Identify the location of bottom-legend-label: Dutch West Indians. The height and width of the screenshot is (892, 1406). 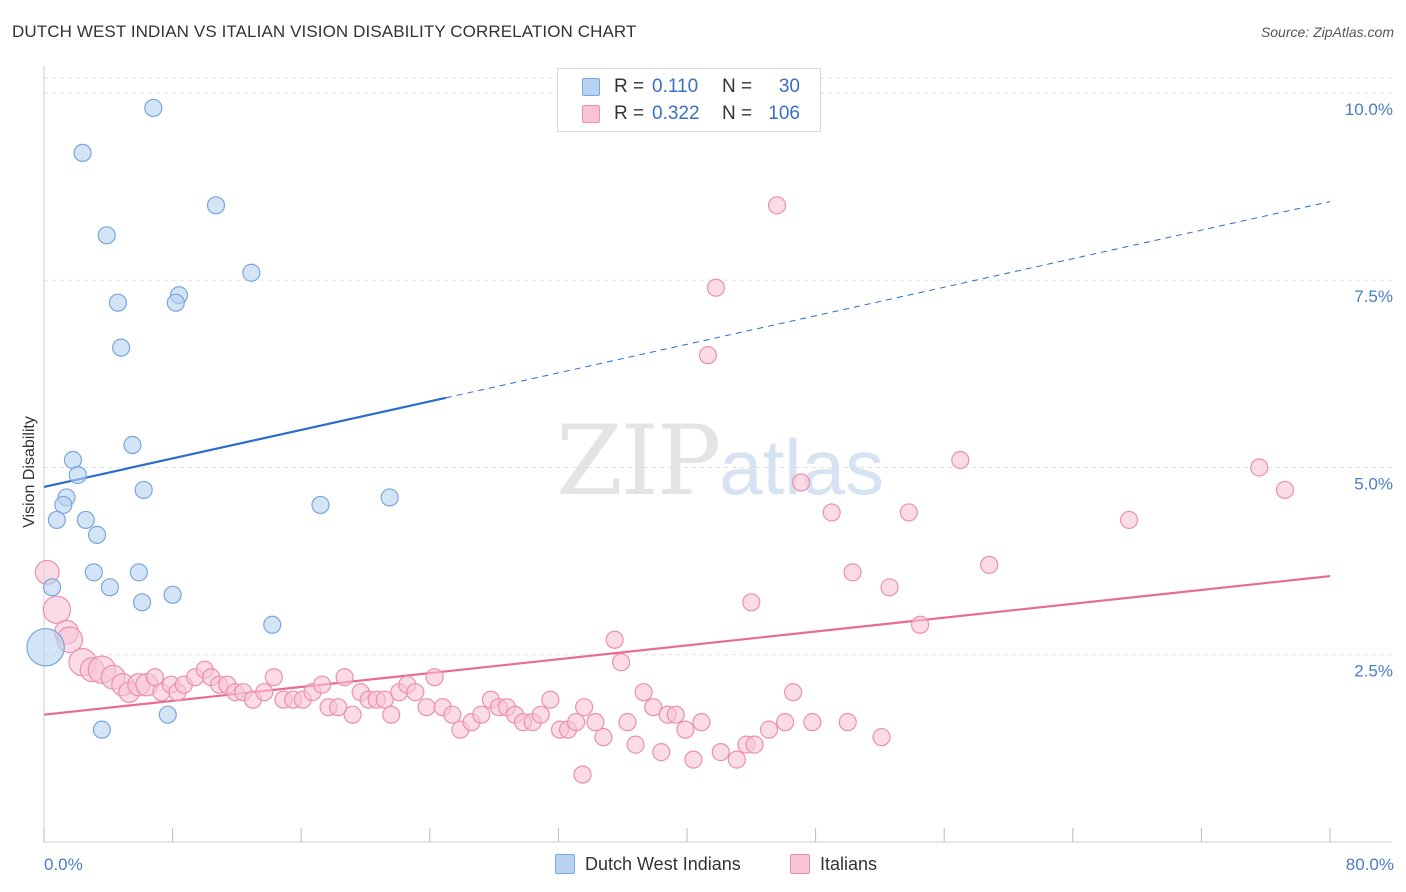
(663, 863).